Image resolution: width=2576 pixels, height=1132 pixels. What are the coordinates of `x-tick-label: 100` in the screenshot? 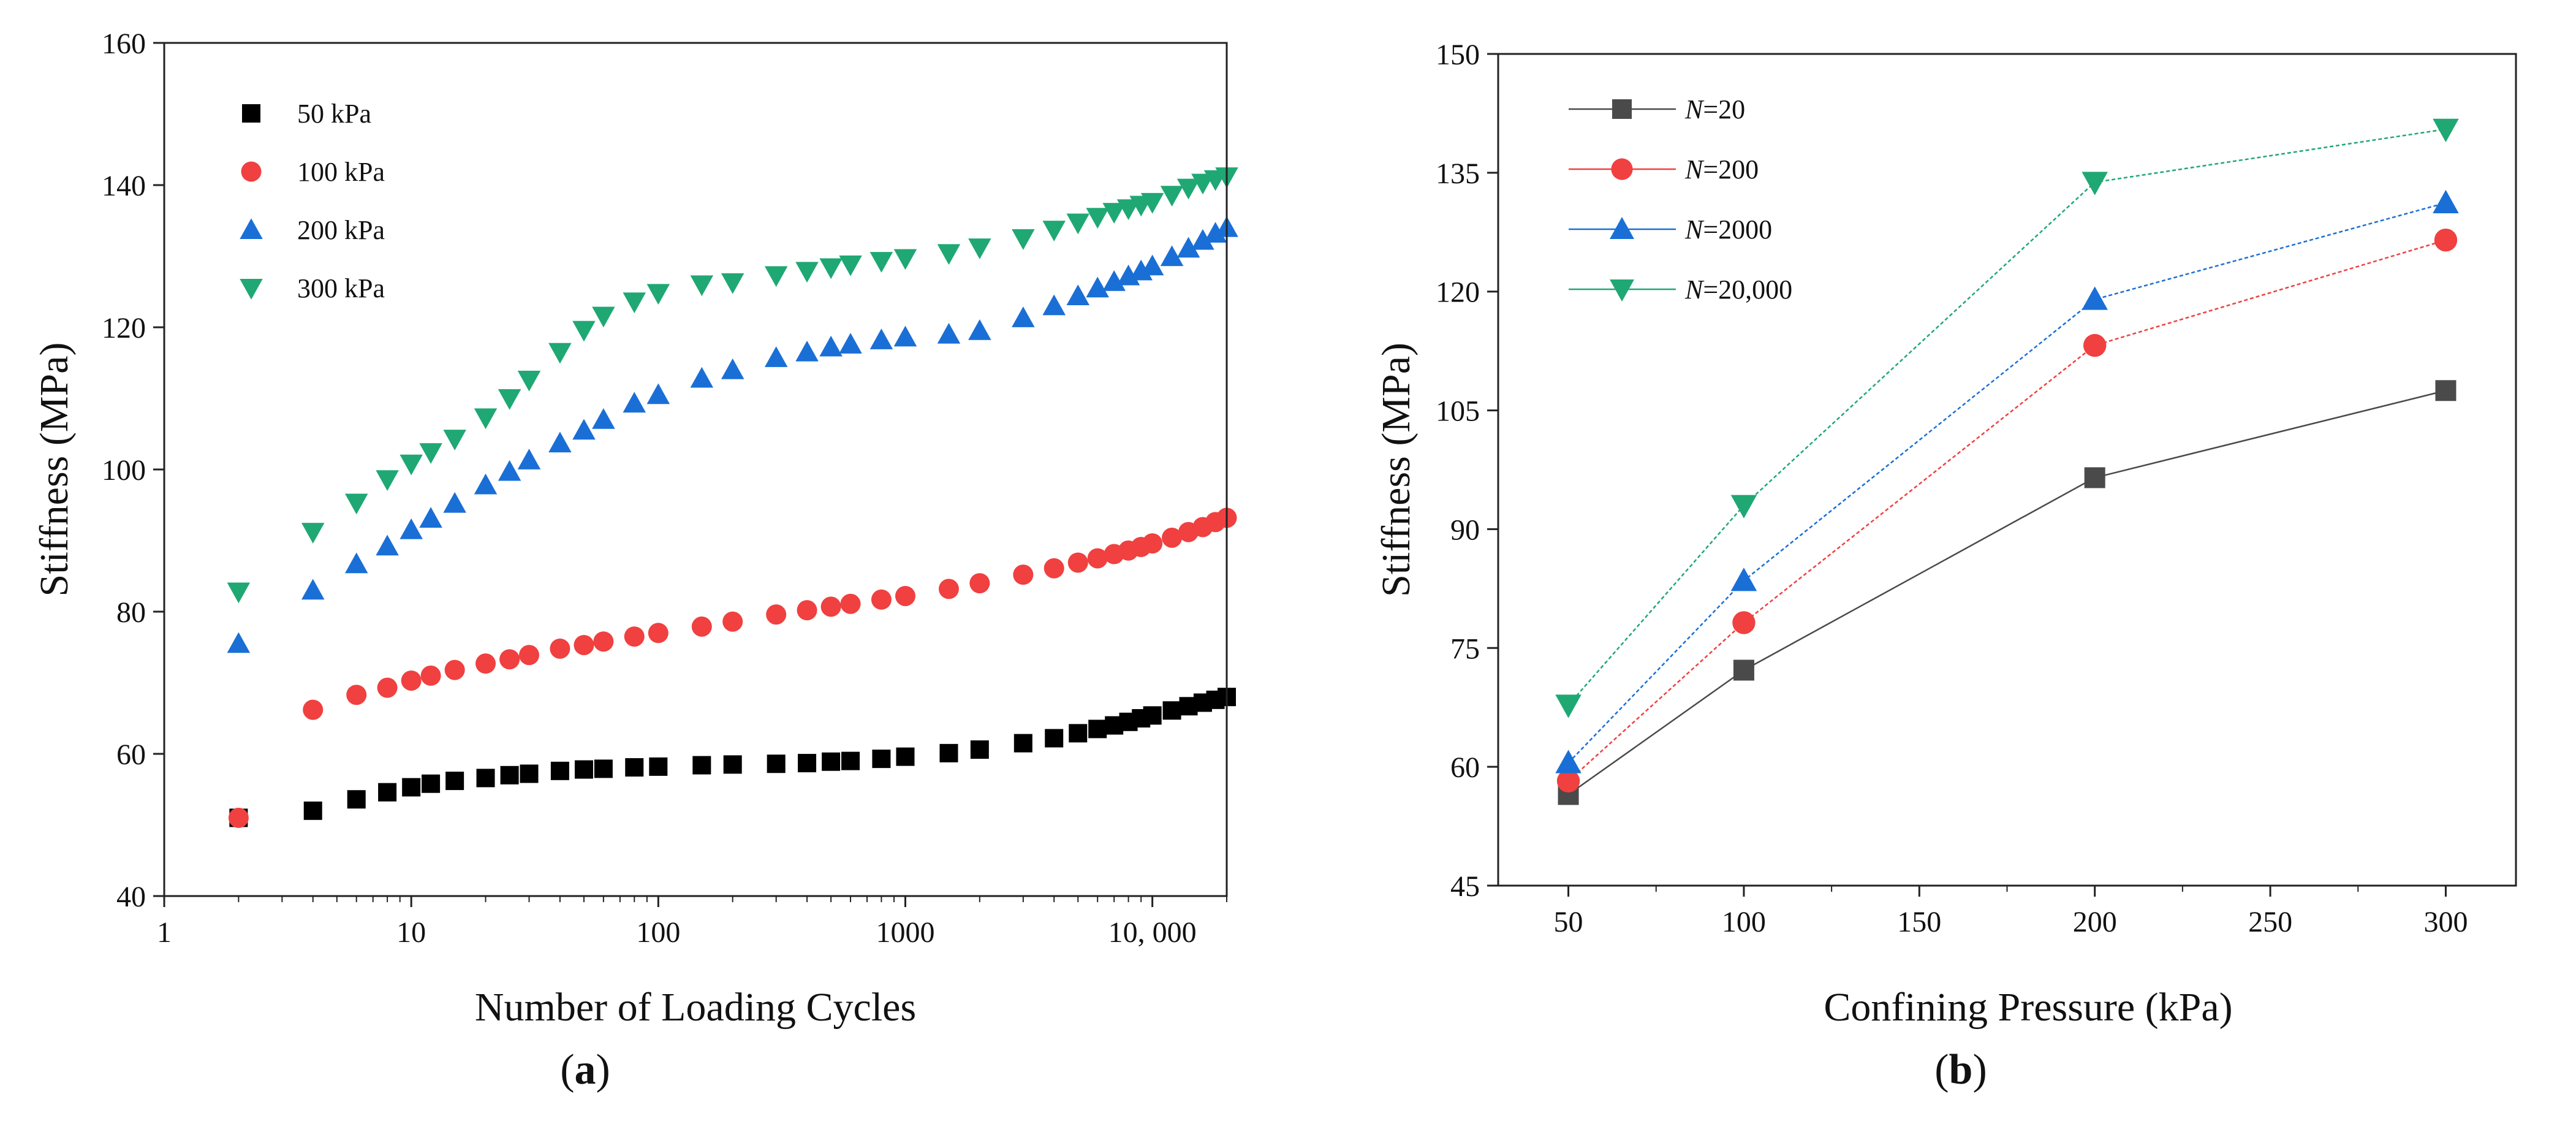 It's located at (1744, 922).